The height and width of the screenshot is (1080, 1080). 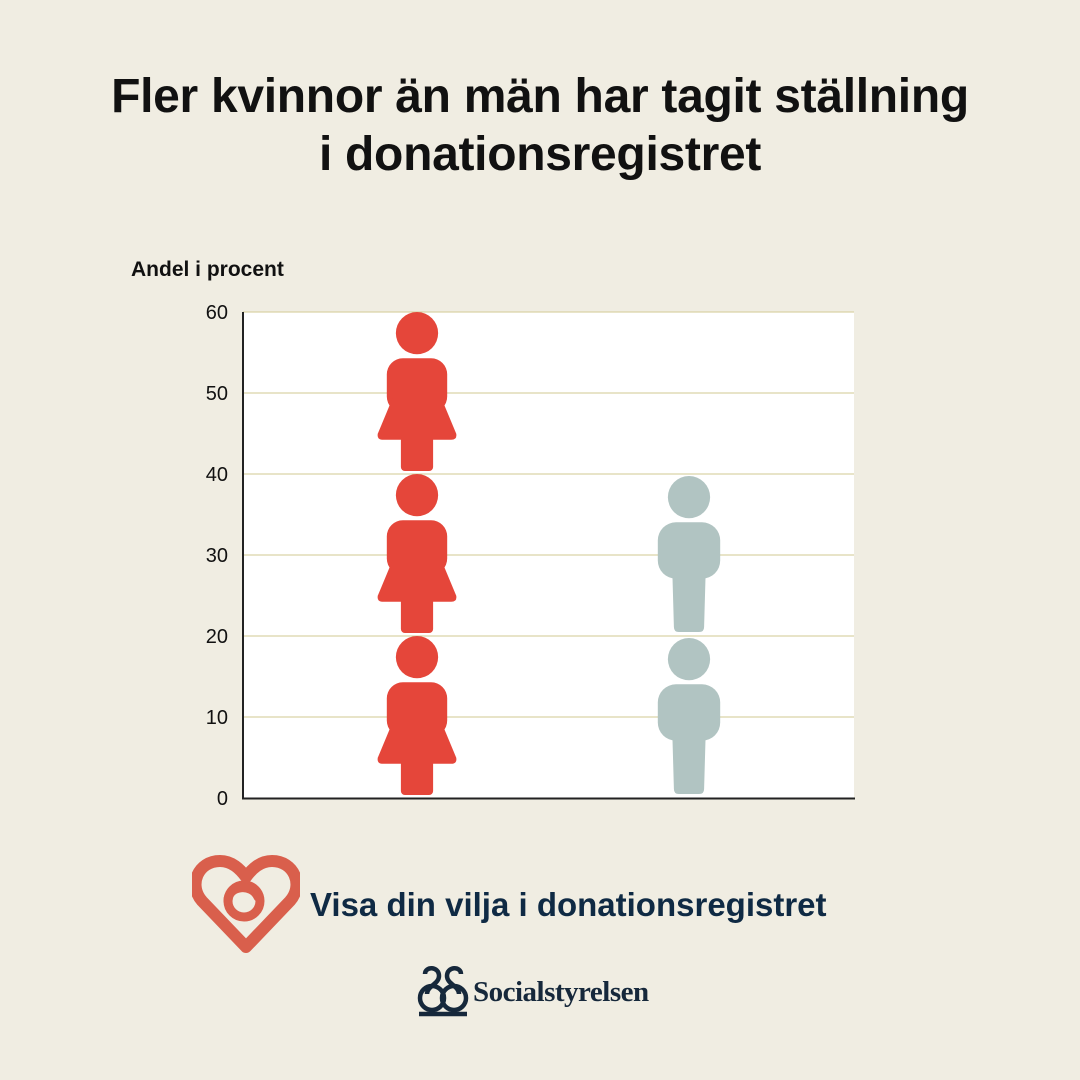 I want to click on brand-logo: Socialstyrelsen, so click(x=532, y=992).